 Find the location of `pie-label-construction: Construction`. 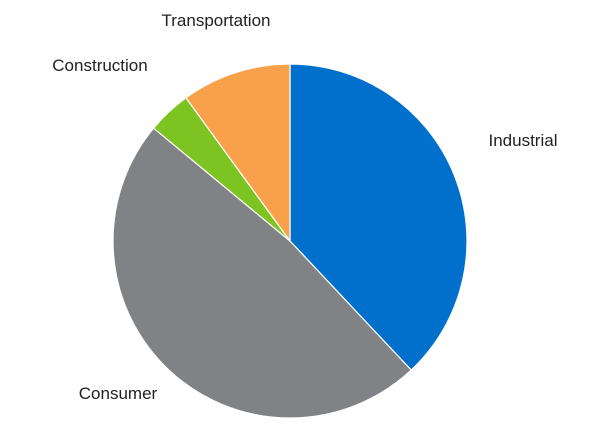

pie-label-construction: Construction is located at coordinates (99, 65).